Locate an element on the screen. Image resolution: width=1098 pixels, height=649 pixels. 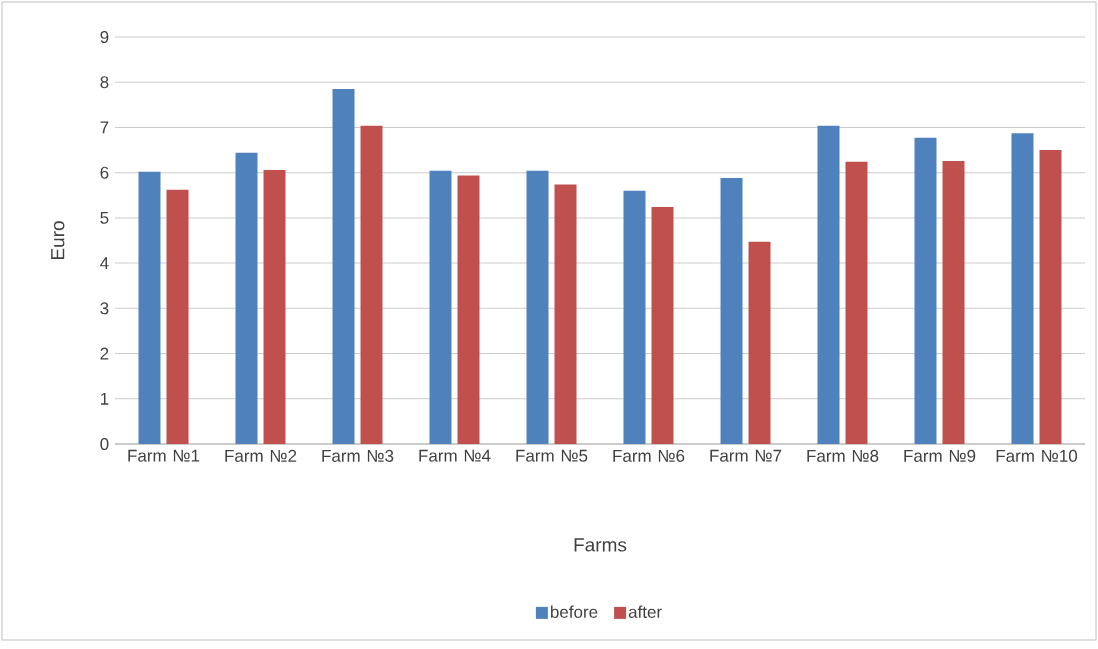
x-tick-label: Farm №5 is located at coordinates (552, 455).